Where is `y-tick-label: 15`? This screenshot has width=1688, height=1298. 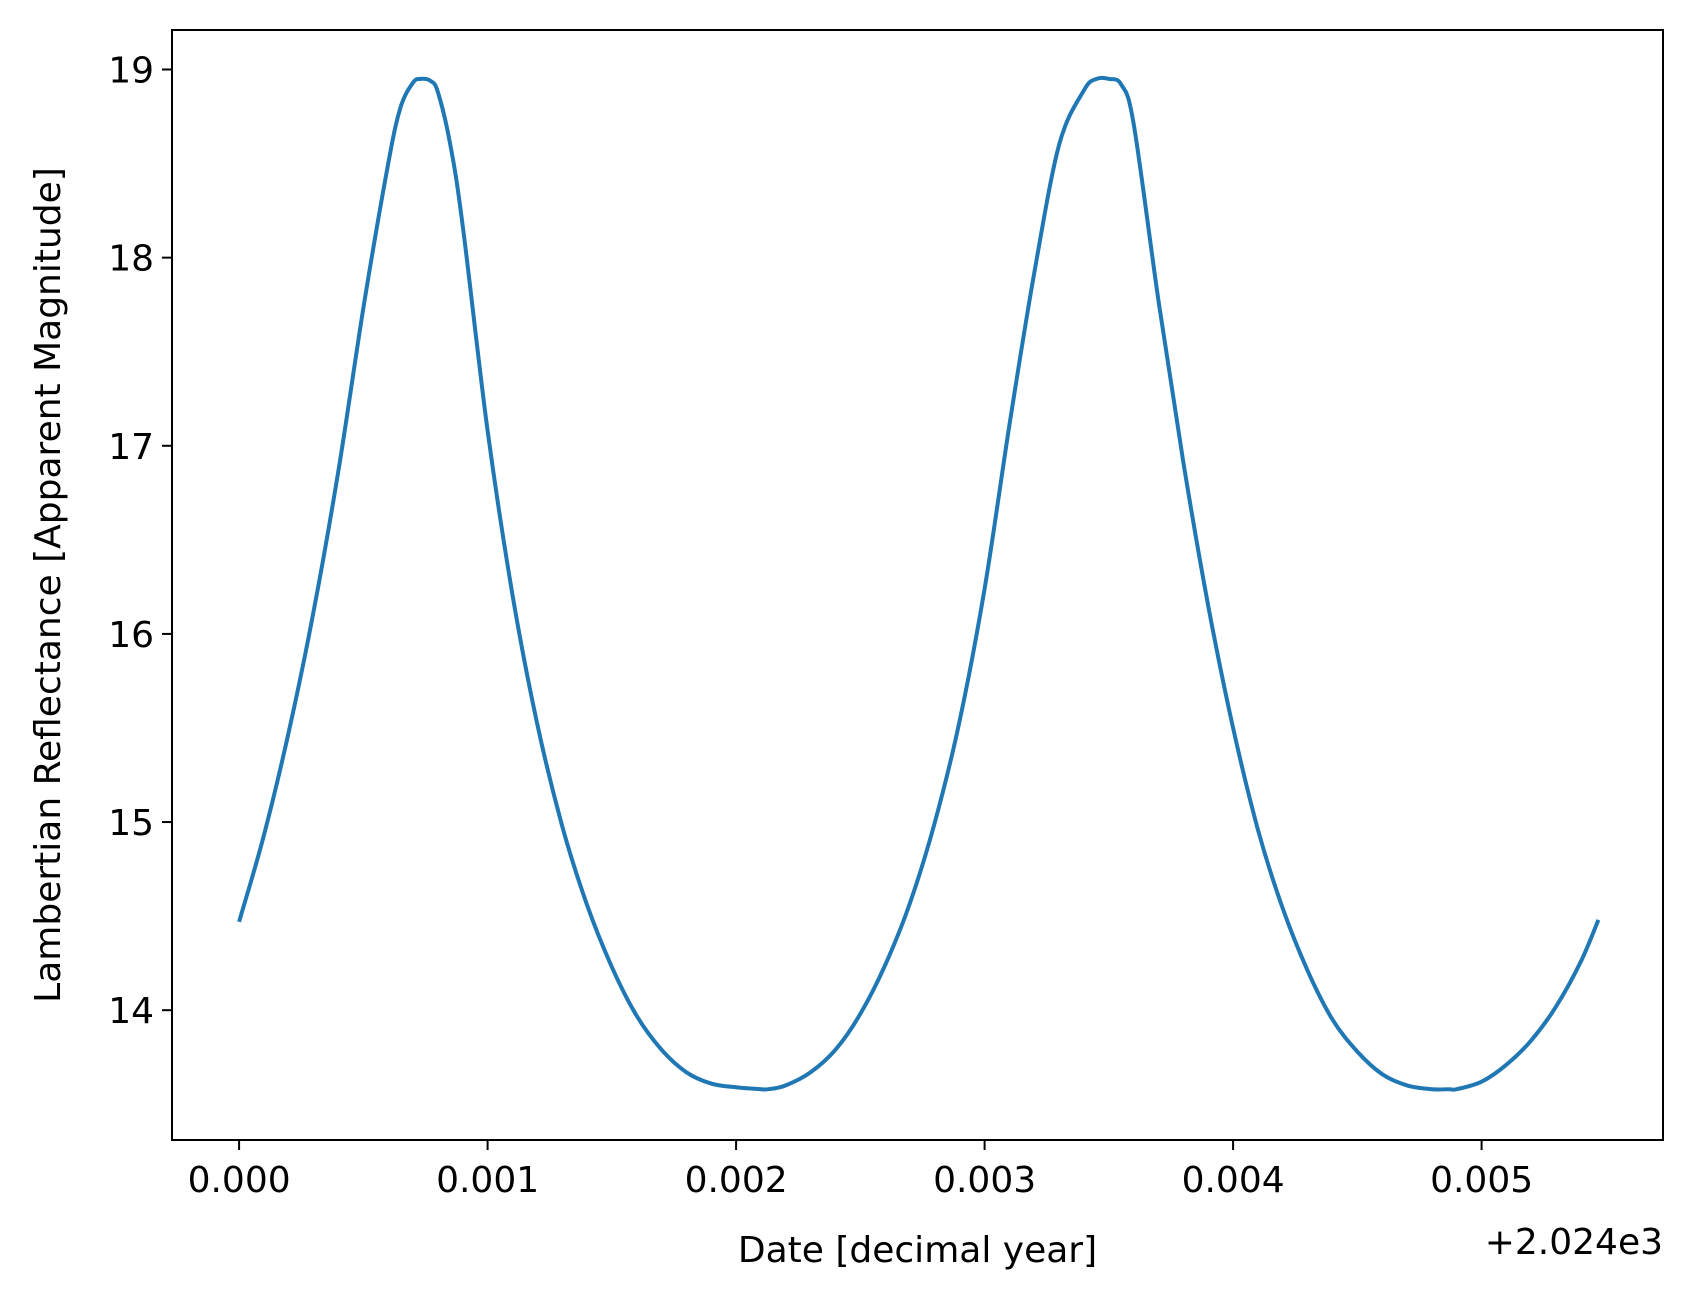
y-tick-label: 15 is located at coordinates (131, 823).